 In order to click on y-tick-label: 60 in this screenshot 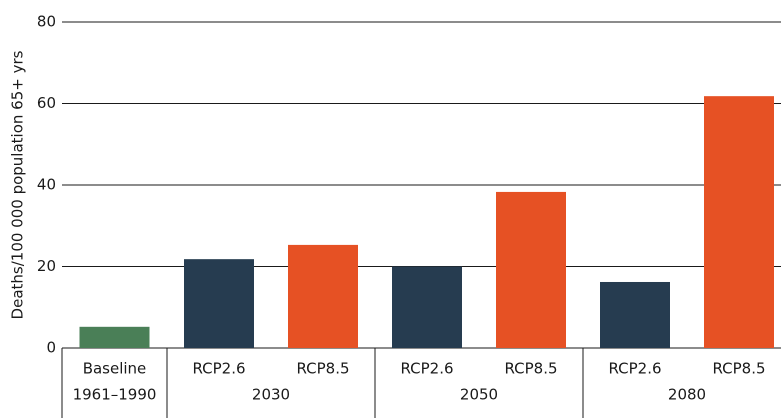, I will do `click(46, 103)`.